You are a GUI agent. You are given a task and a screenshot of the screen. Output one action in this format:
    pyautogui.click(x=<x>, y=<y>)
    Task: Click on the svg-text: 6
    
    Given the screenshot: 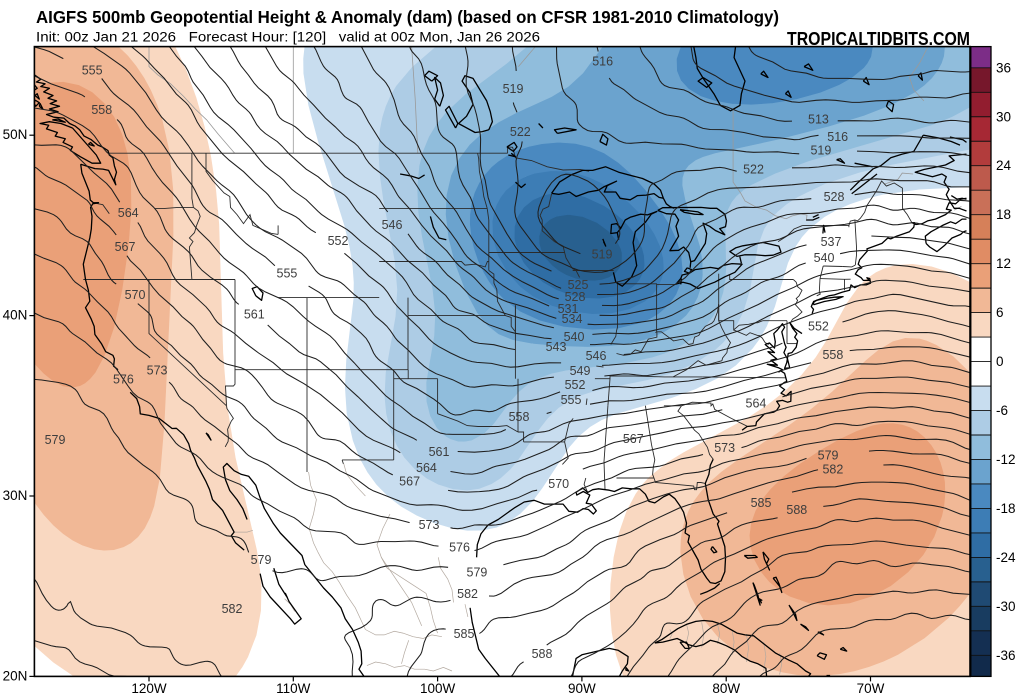 What is the action you would take?
    pyautogui.click(x=1000, y=312)
    